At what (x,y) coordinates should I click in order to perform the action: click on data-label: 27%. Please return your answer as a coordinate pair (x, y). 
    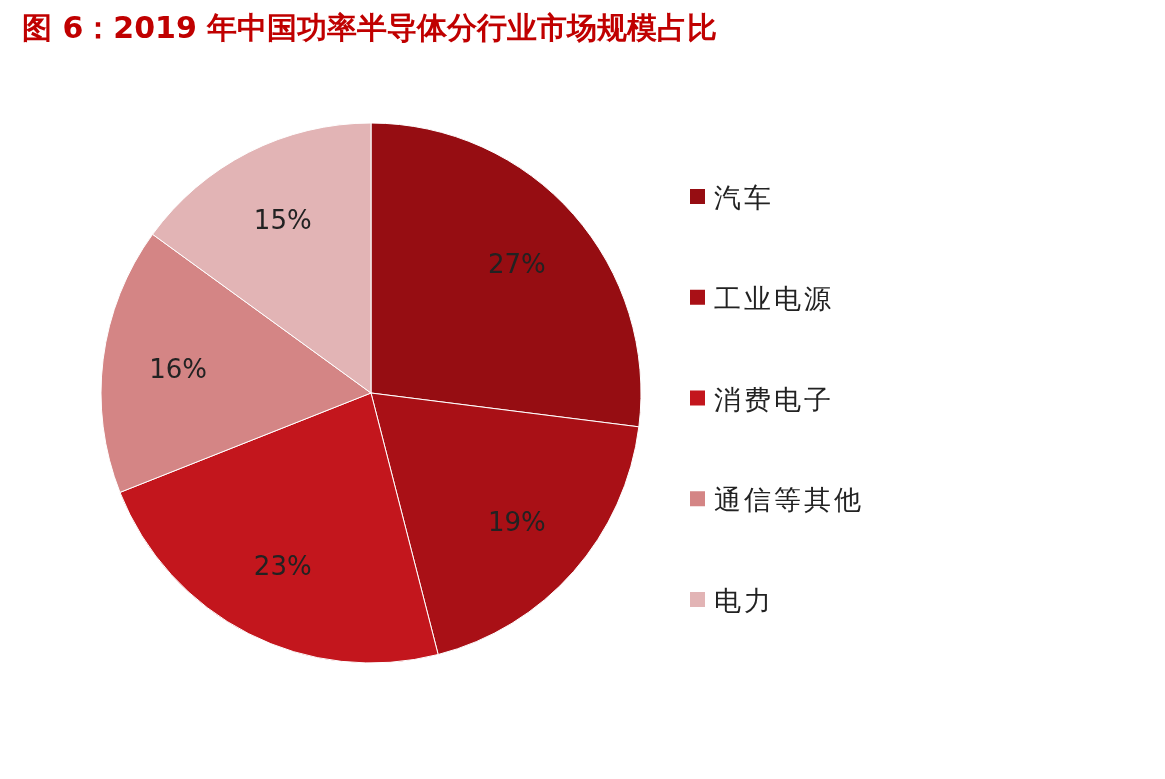
    Looking at the image, I should click on (516, 264).